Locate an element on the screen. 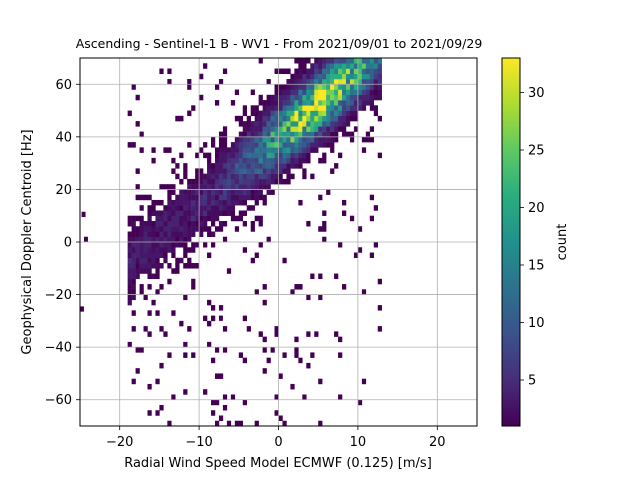 Image resolution: width=640 pixels, height=480 pixels. colorbar-tick-label: 15 is located at coordinates (536, 266).